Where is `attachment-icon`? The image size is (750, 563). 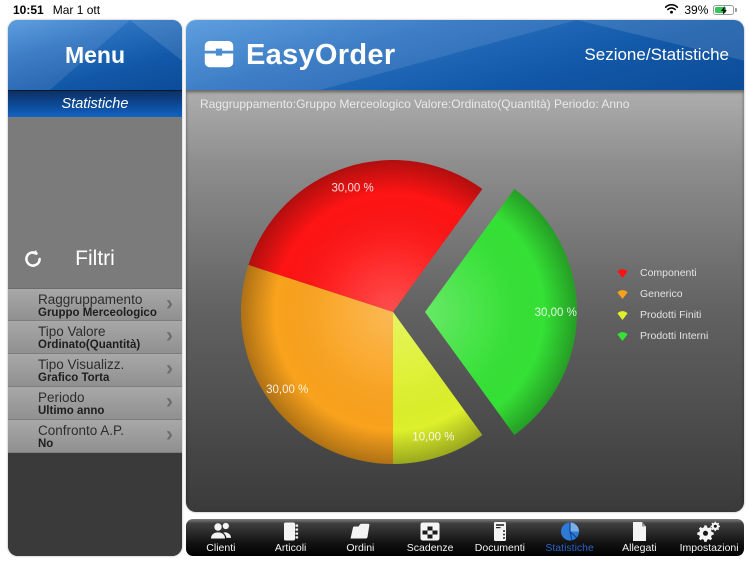 attachment-icon is located at coordinates (639, 531).